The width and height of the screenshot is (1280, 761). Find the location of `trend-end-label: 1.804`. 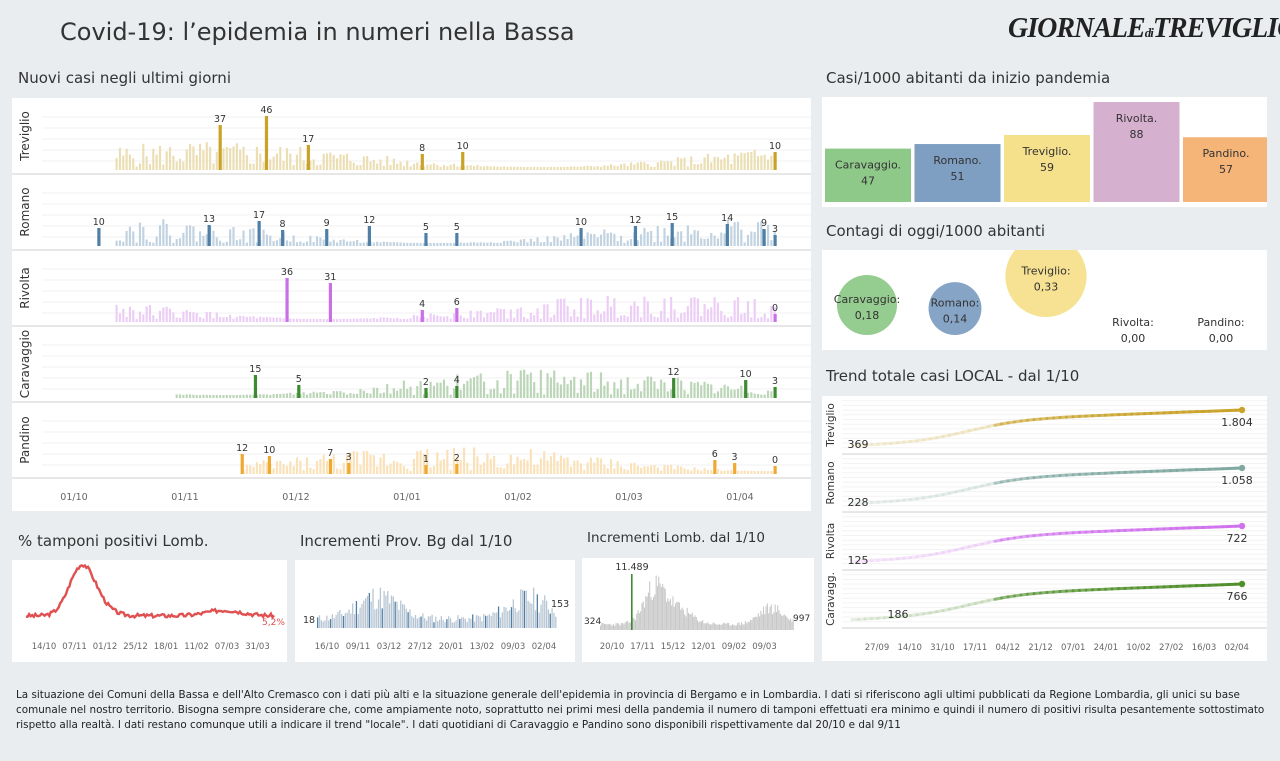

trend-end-label: 1.804 is located at coordinates (1237, 422).